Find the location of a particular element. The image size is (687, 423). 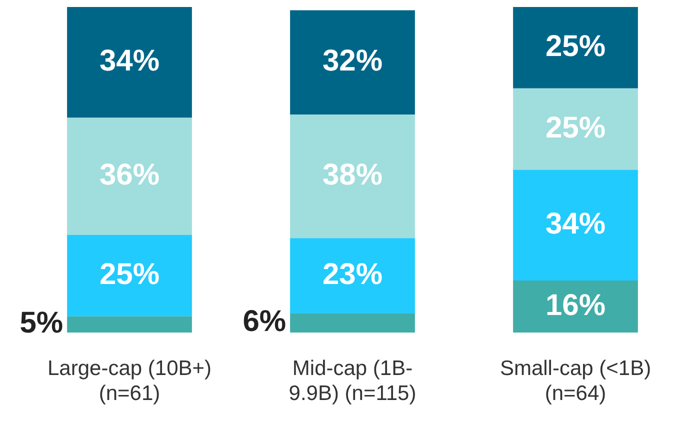

data-label: 16% is located at coordinates (575, 305).